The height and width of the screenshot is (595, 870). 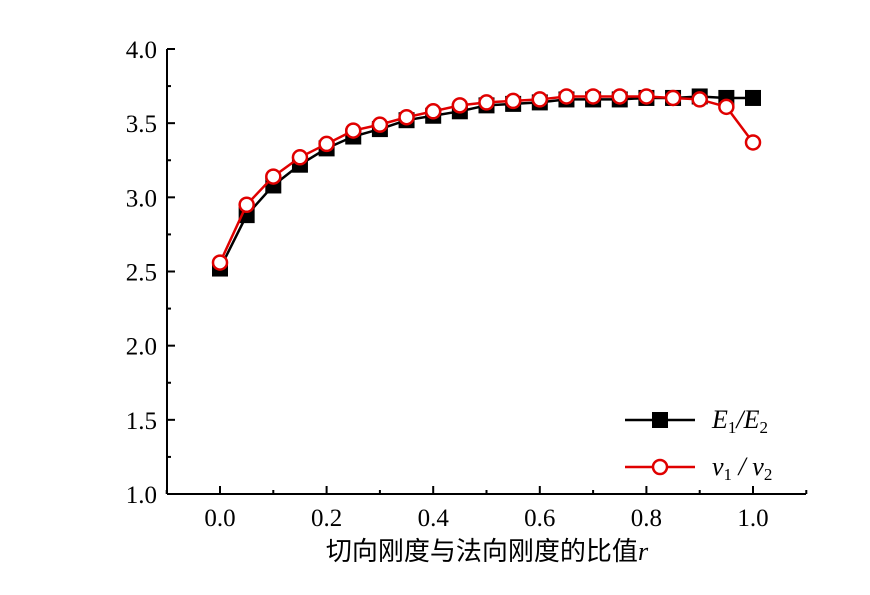 I want to click on x-tick-label: 0.8, so click(x=646, y=518).